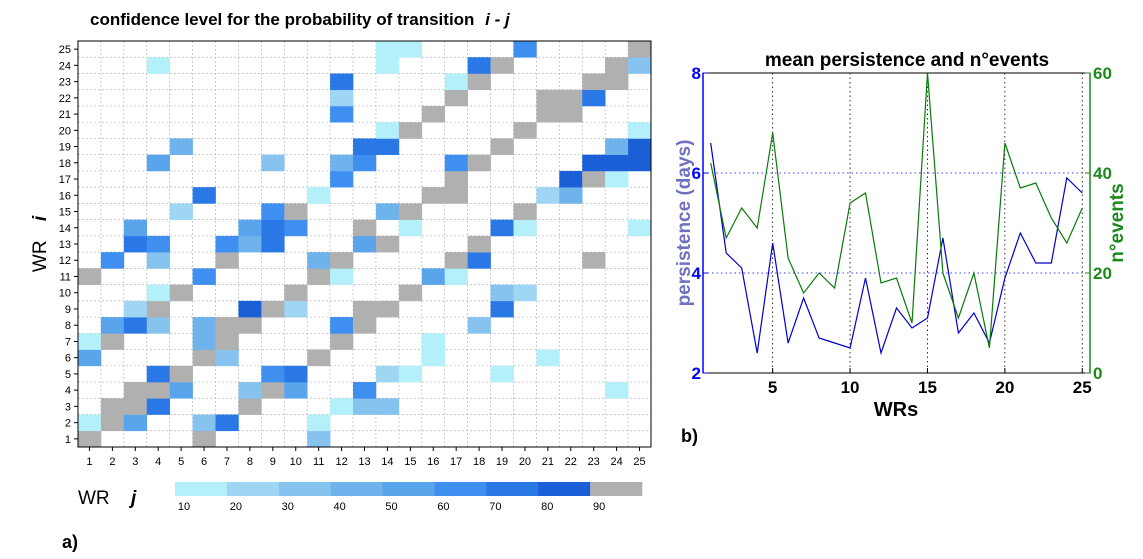  I want to click on heatmap-x-tick-label: 24, so click(616, 462).